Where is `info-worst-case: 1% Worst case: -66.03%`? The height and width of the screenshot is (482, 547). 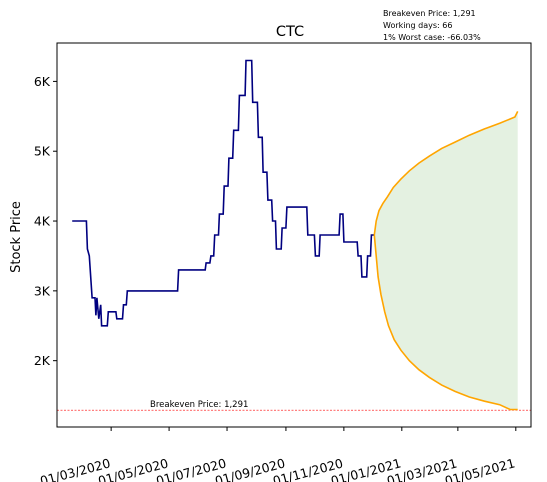 info-worst-case: 1% Worst case: -66.03% is located at coordinates (432, 37).